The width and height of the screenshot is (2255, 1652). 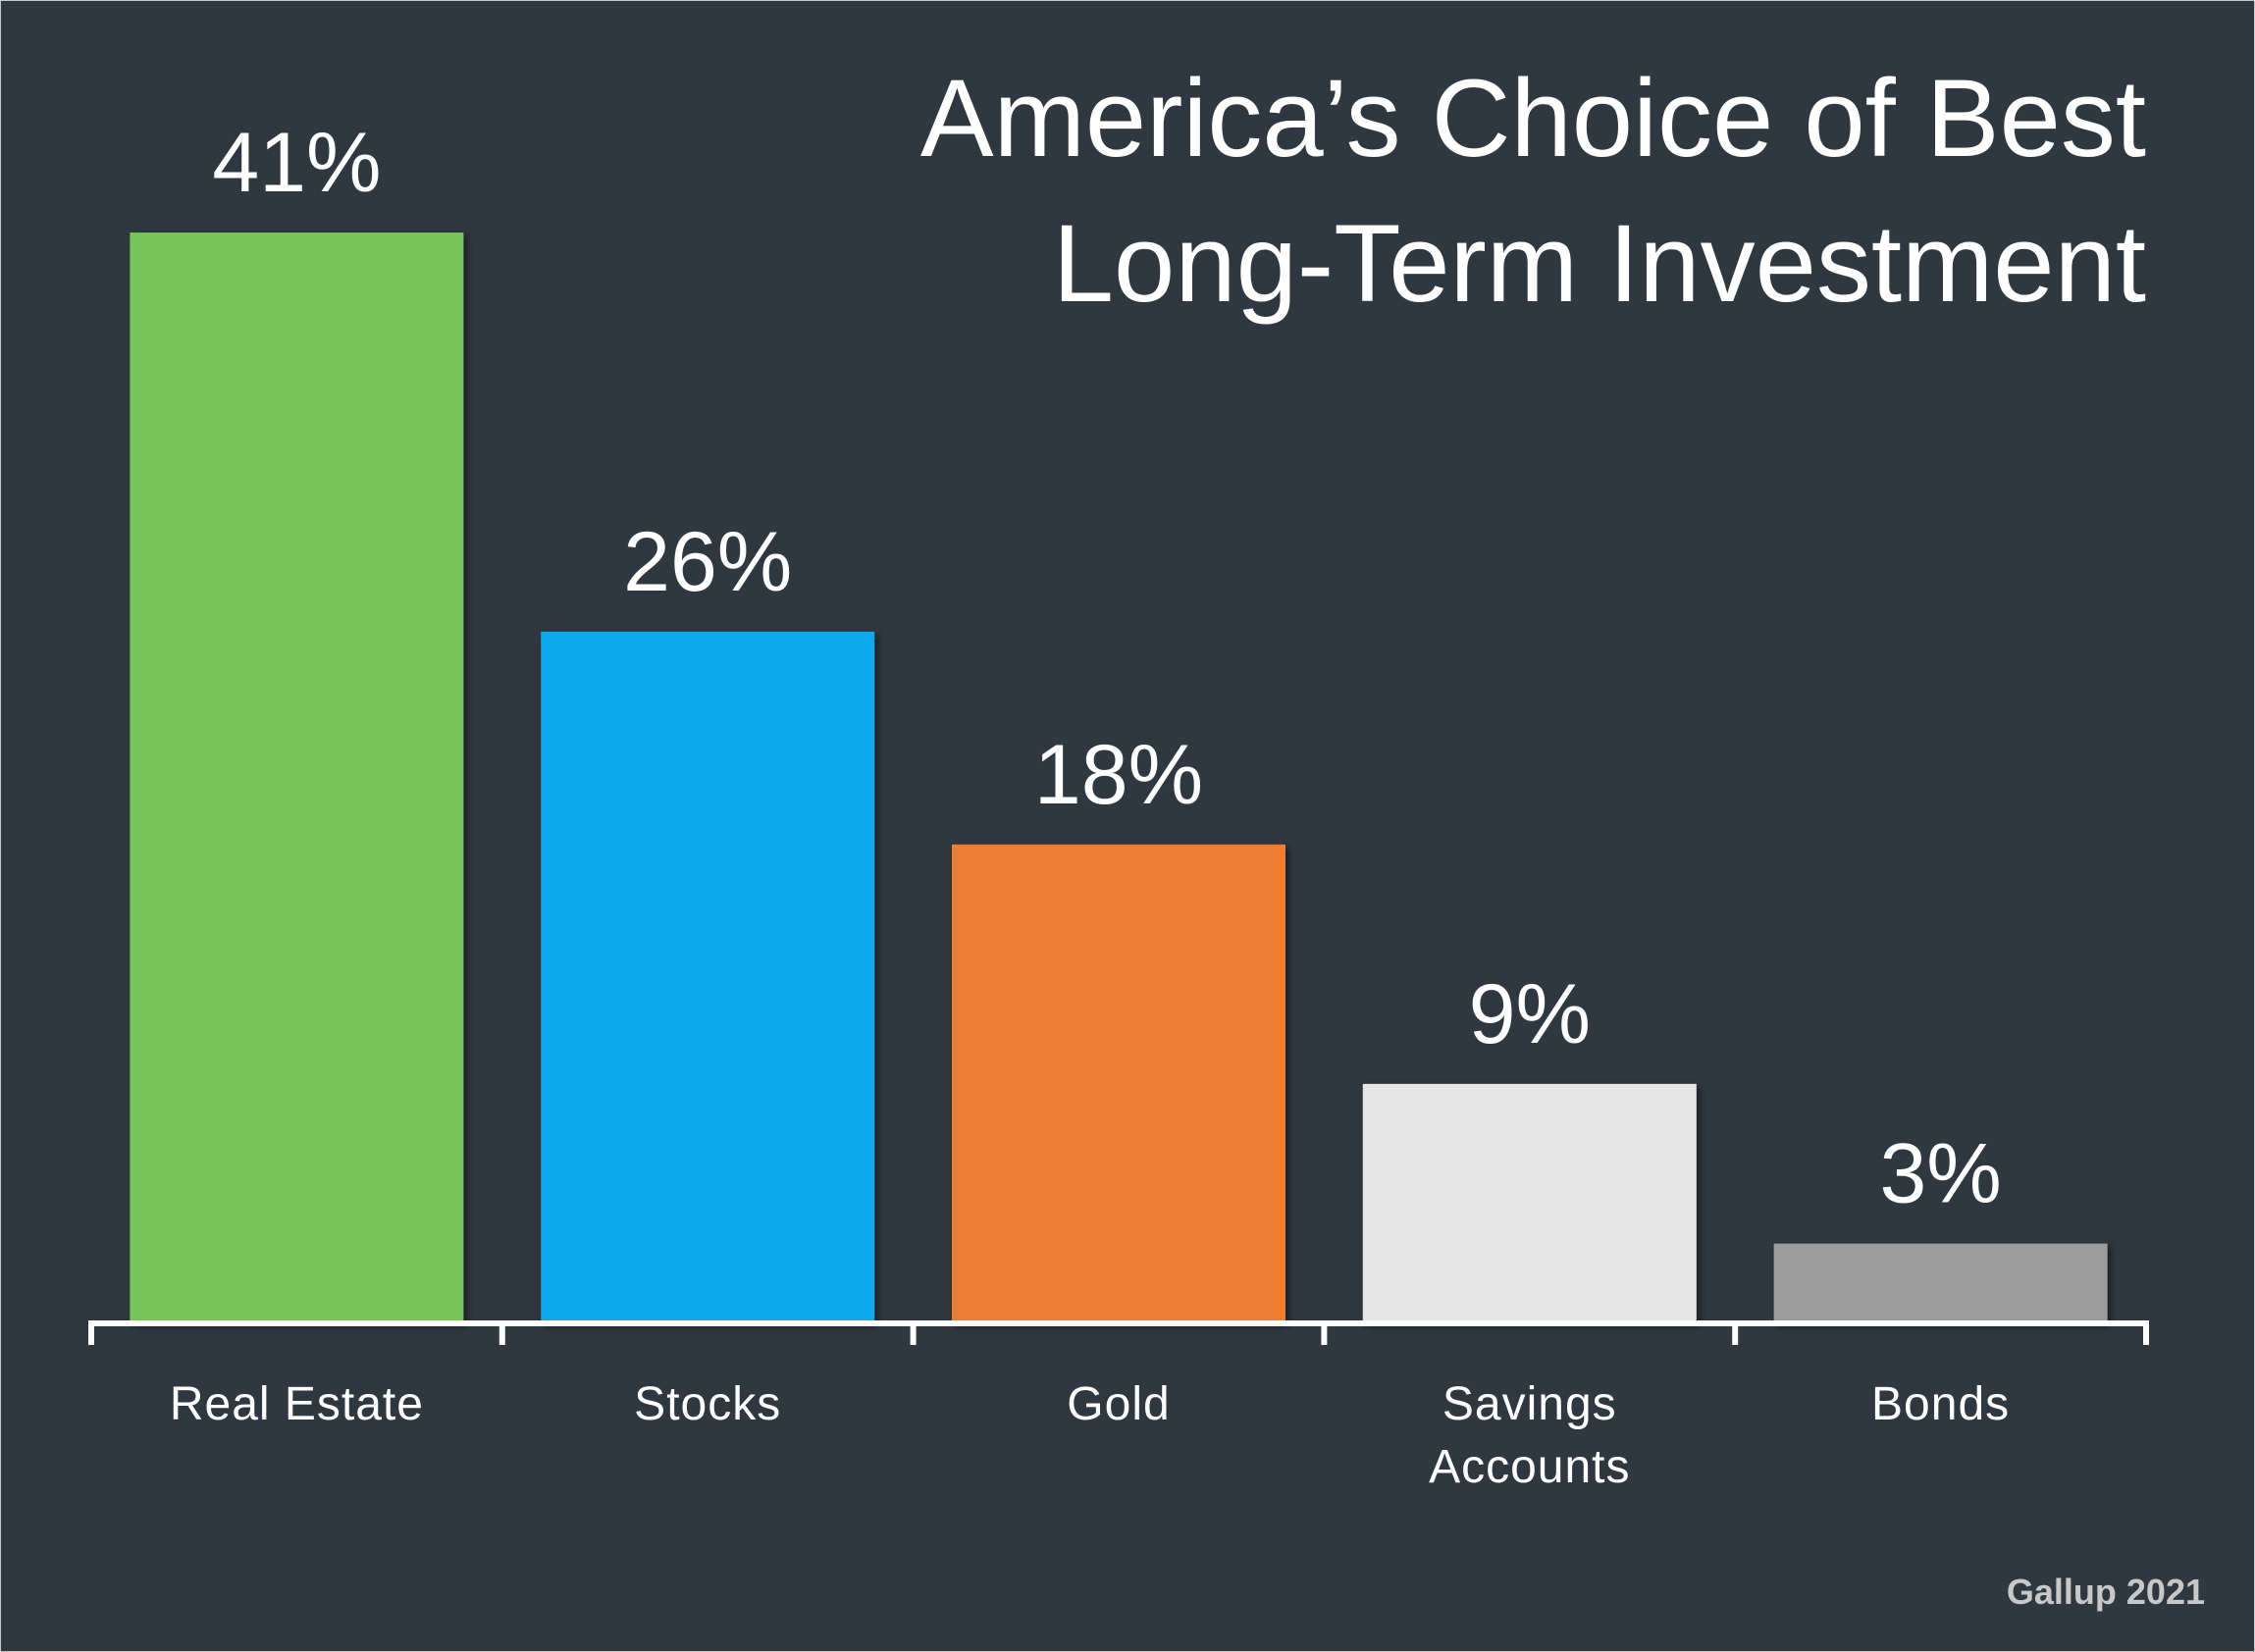 I want to click on source-label: Gallup 2021, so click(x=2106, y=1592).